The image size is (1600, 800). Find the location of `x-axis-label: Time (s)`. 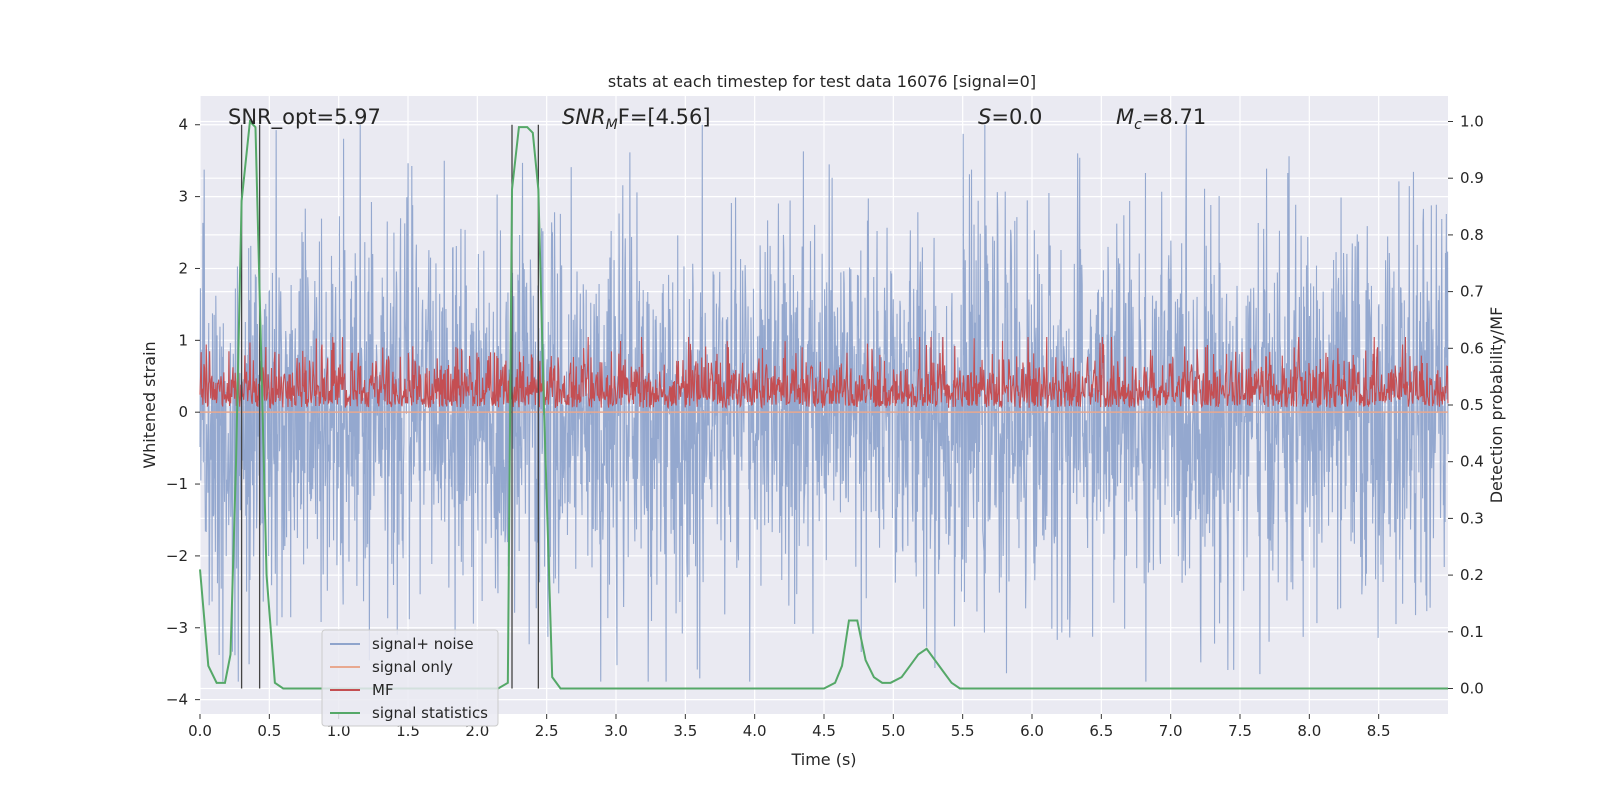

x-axis-label: Time (s) is located at coordinates (823, 759).